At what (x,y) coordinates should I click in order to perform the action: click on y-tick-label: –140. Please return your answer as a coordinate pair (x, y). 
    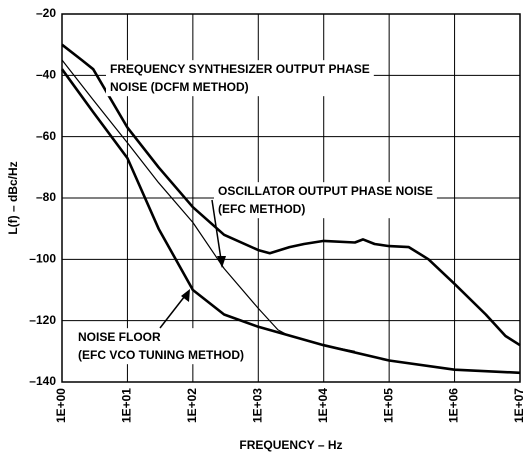
    Looking at the image, I should click on (42, 381).